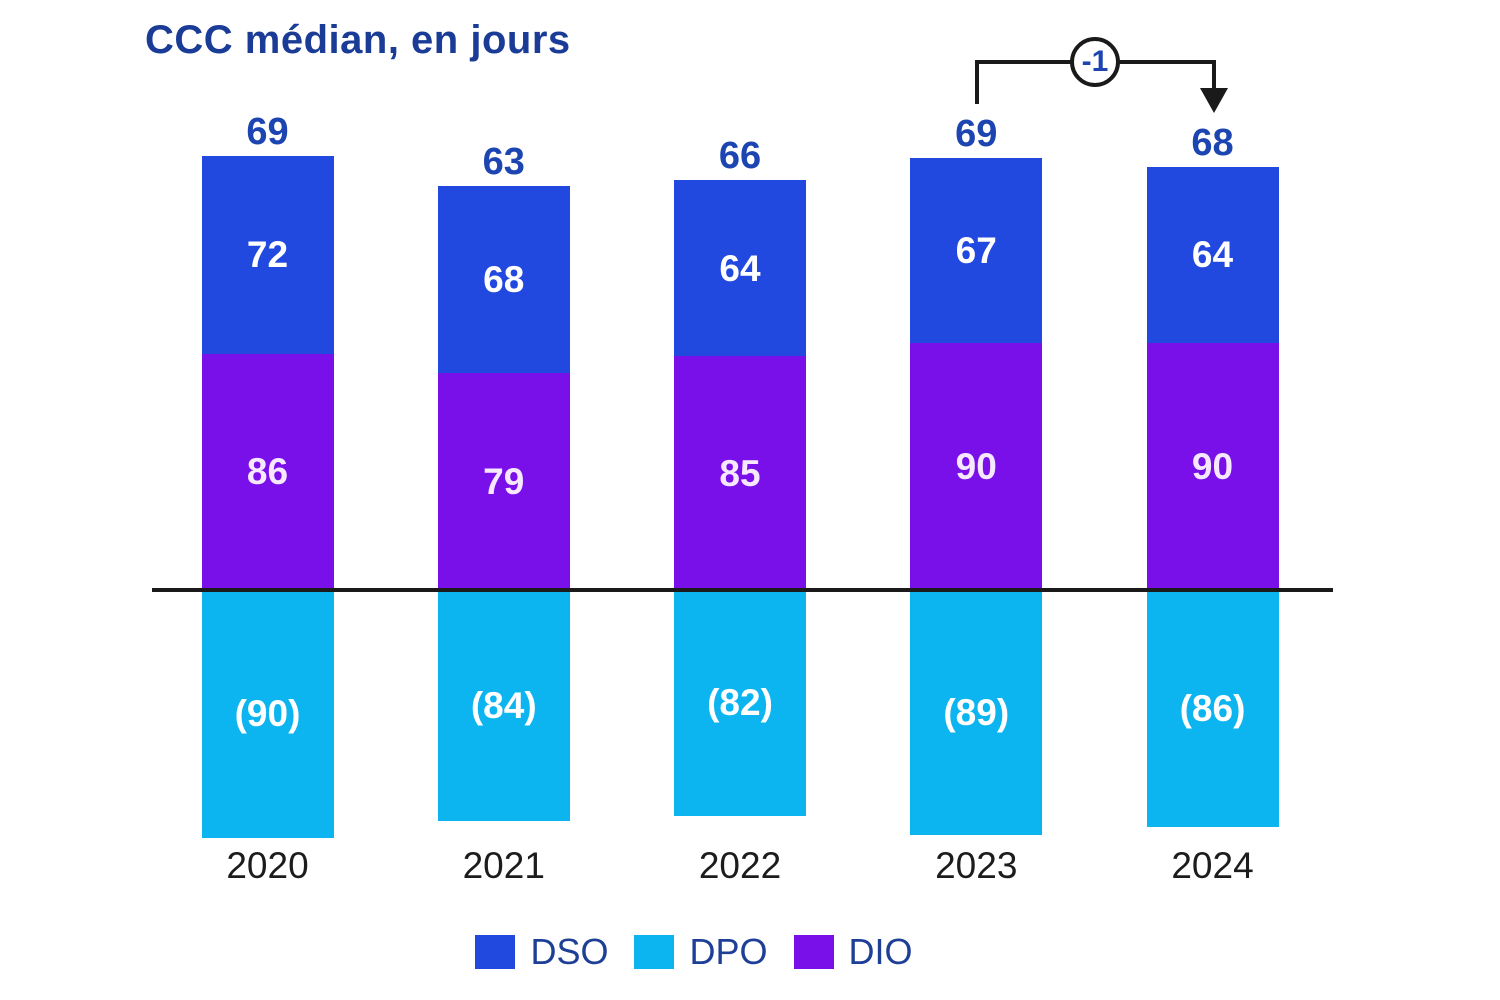 The height and width of the screenshot is (1000, 1500). I want to click on bar-segment-dso-2021: 68, so click(503, 279).